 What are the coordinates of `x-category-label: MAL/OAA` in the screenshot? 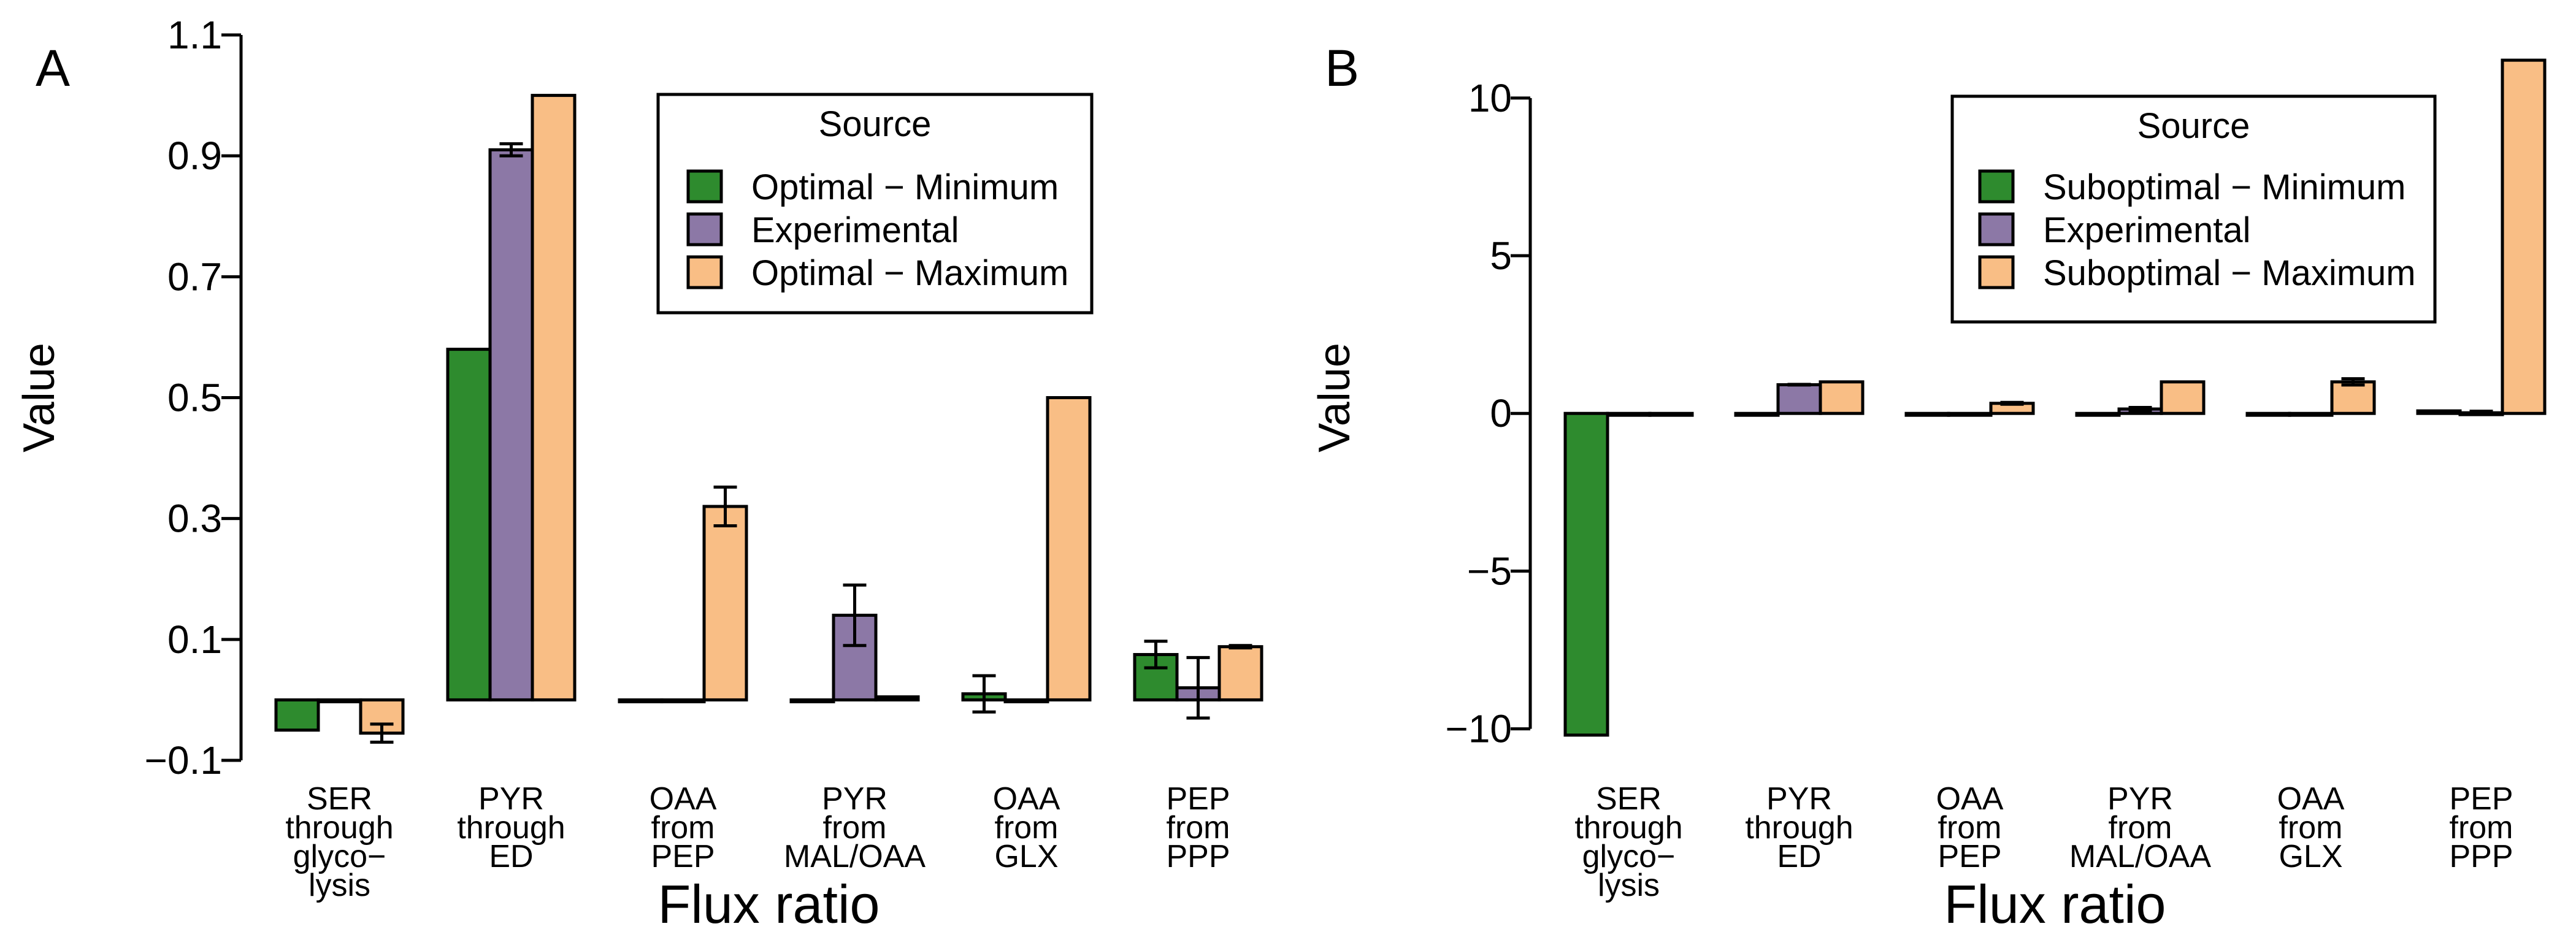 It's located at (2140, 856).